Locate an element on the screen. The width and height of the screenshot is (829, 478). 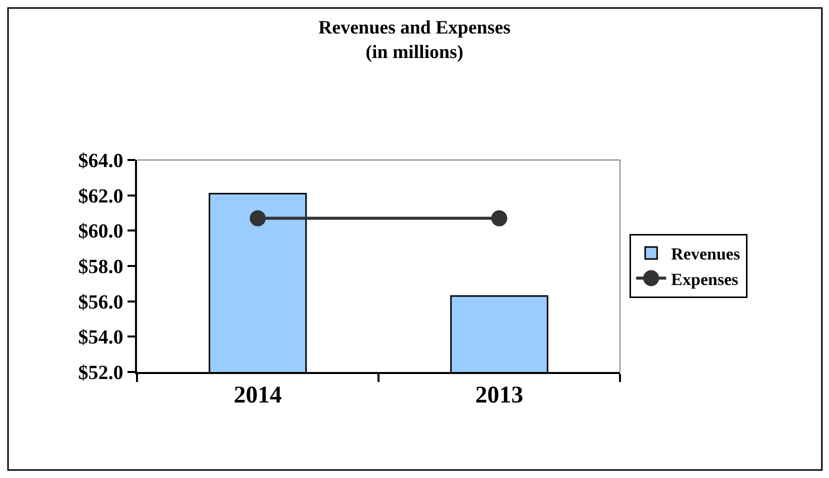
legend-label: Revenues is located at coordinates (705, 254).